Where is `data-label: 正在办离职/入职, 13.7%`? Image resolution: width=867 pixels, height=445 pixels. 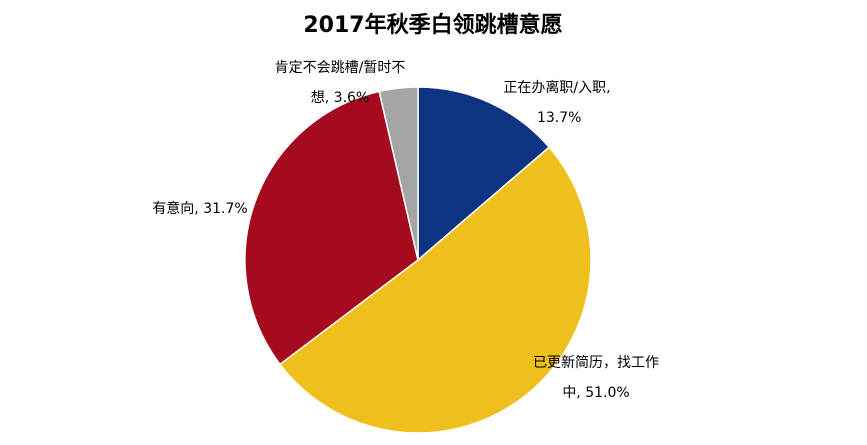
data-label: 正在办离职/入职, 13.7% is located at coordinates (556, 102).